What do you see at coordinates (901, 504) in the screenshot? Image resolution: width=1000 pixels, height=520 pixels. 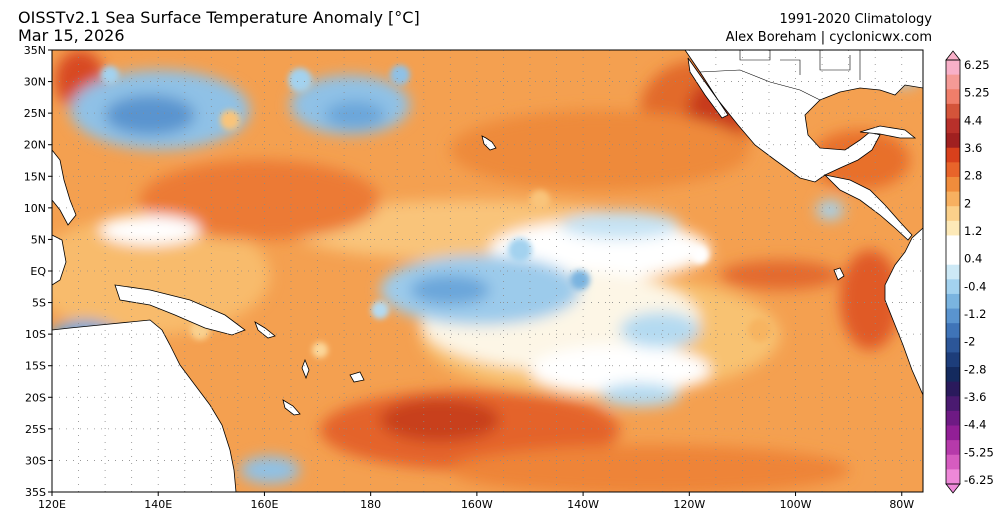 I see `lon-tick-label: 80W` at bounding box center [901, 504].